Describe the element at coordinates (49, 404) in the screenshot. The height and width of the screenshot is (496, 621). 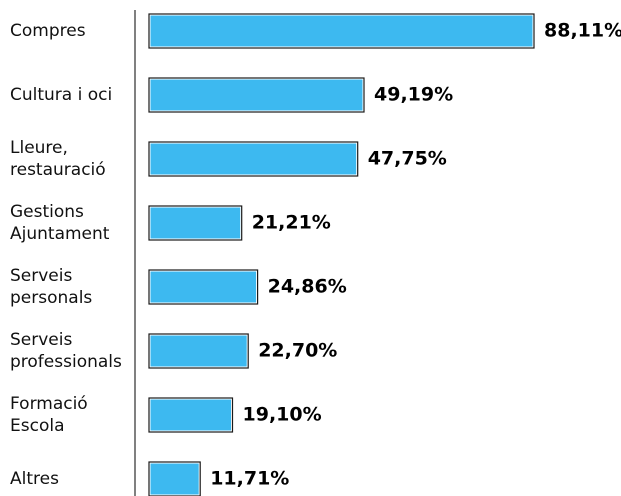
I see `category-label: Formació` at that location.